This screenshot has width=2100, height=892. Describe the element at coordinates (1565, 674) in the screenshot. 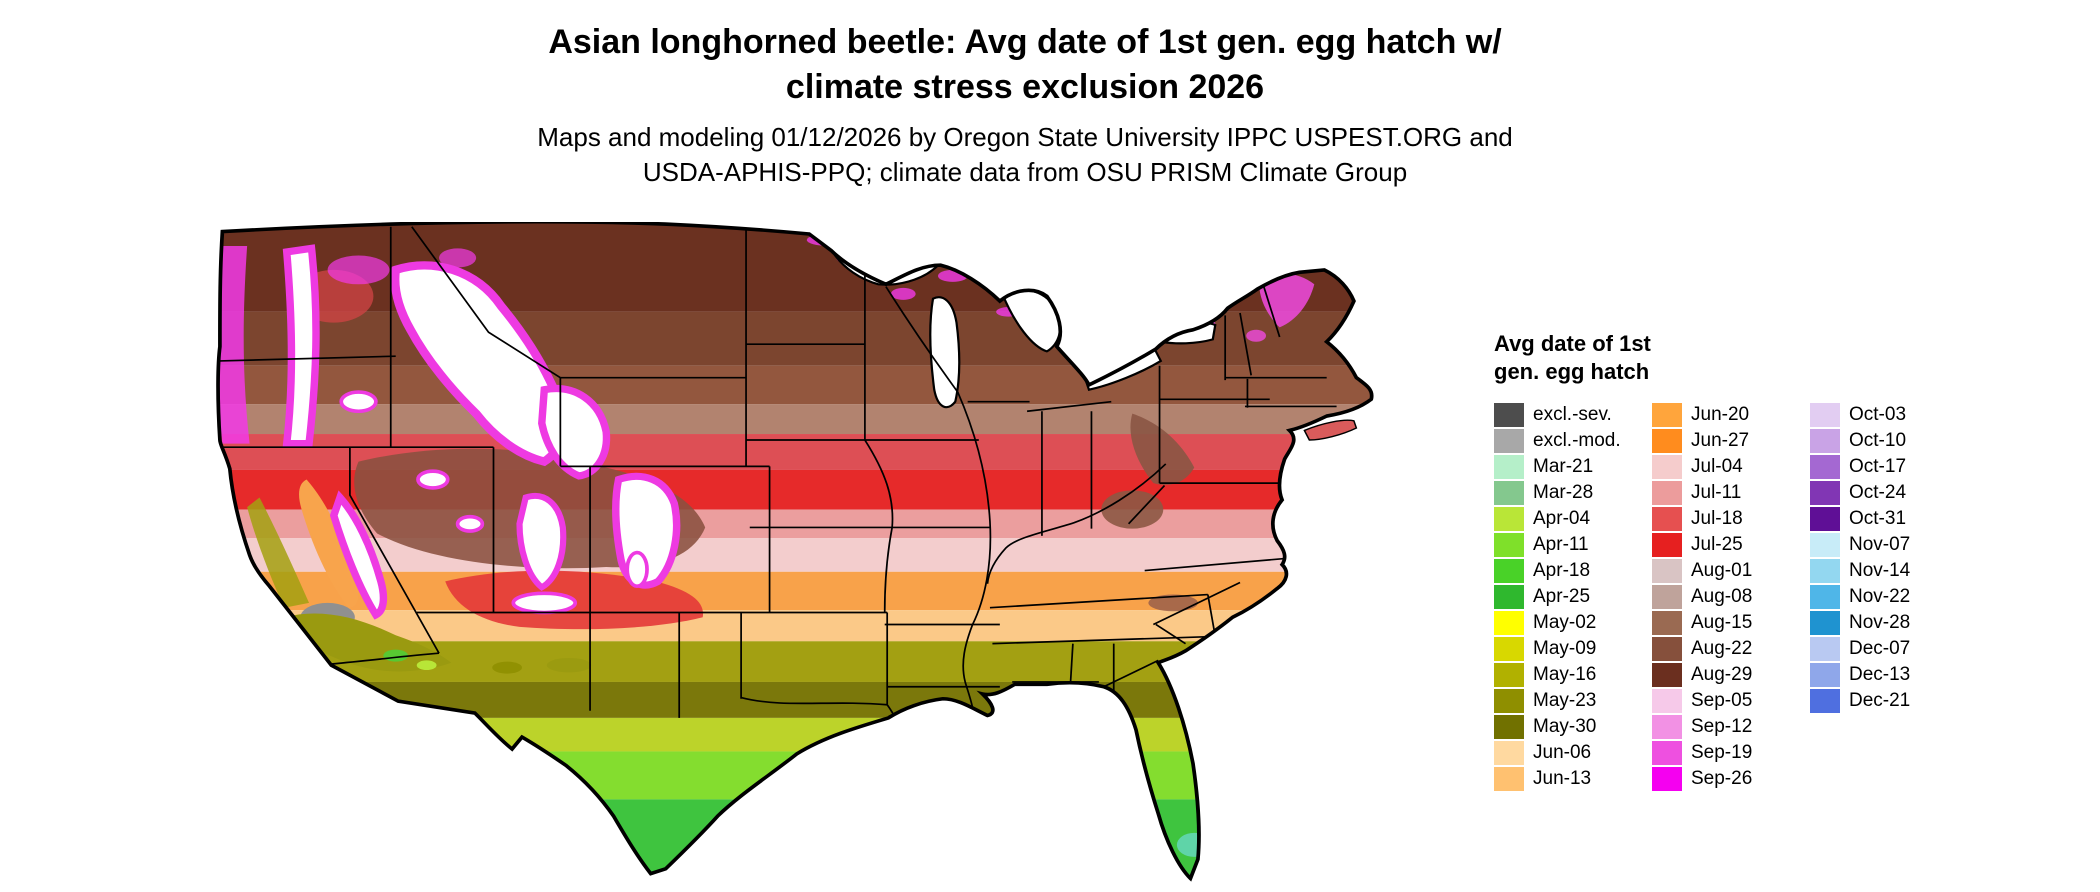

I see `legend-date-label: May-16` at that location.